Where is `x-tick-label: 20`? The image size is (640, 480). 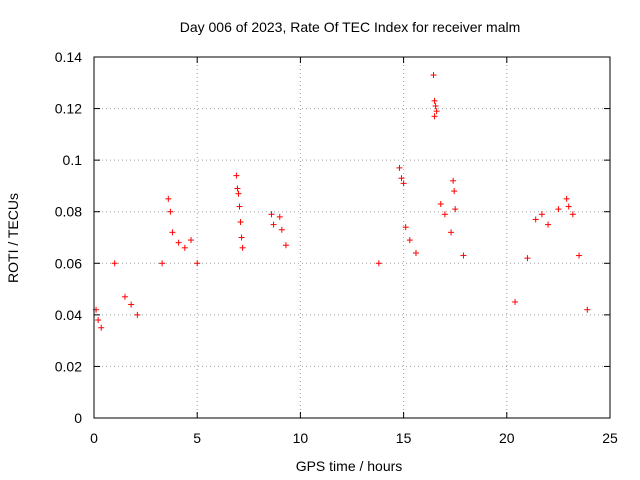
x-tick-label: 20 is located at coordinates (507, 438).